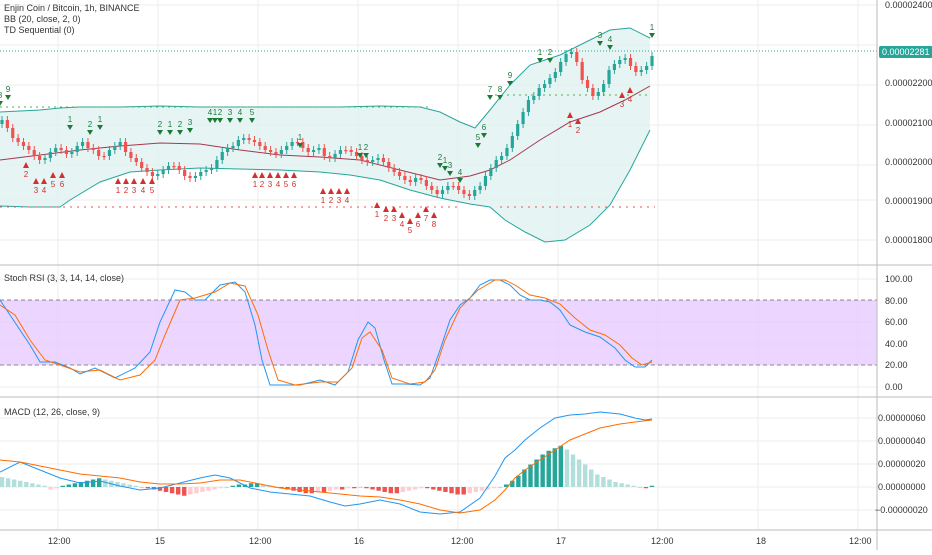 This screenshot has height=555, width=932. What do you see at coordinates (896, 301) in the screenshot?
I see `stoch-tick: 80.00` at bounding box center [896, 301].